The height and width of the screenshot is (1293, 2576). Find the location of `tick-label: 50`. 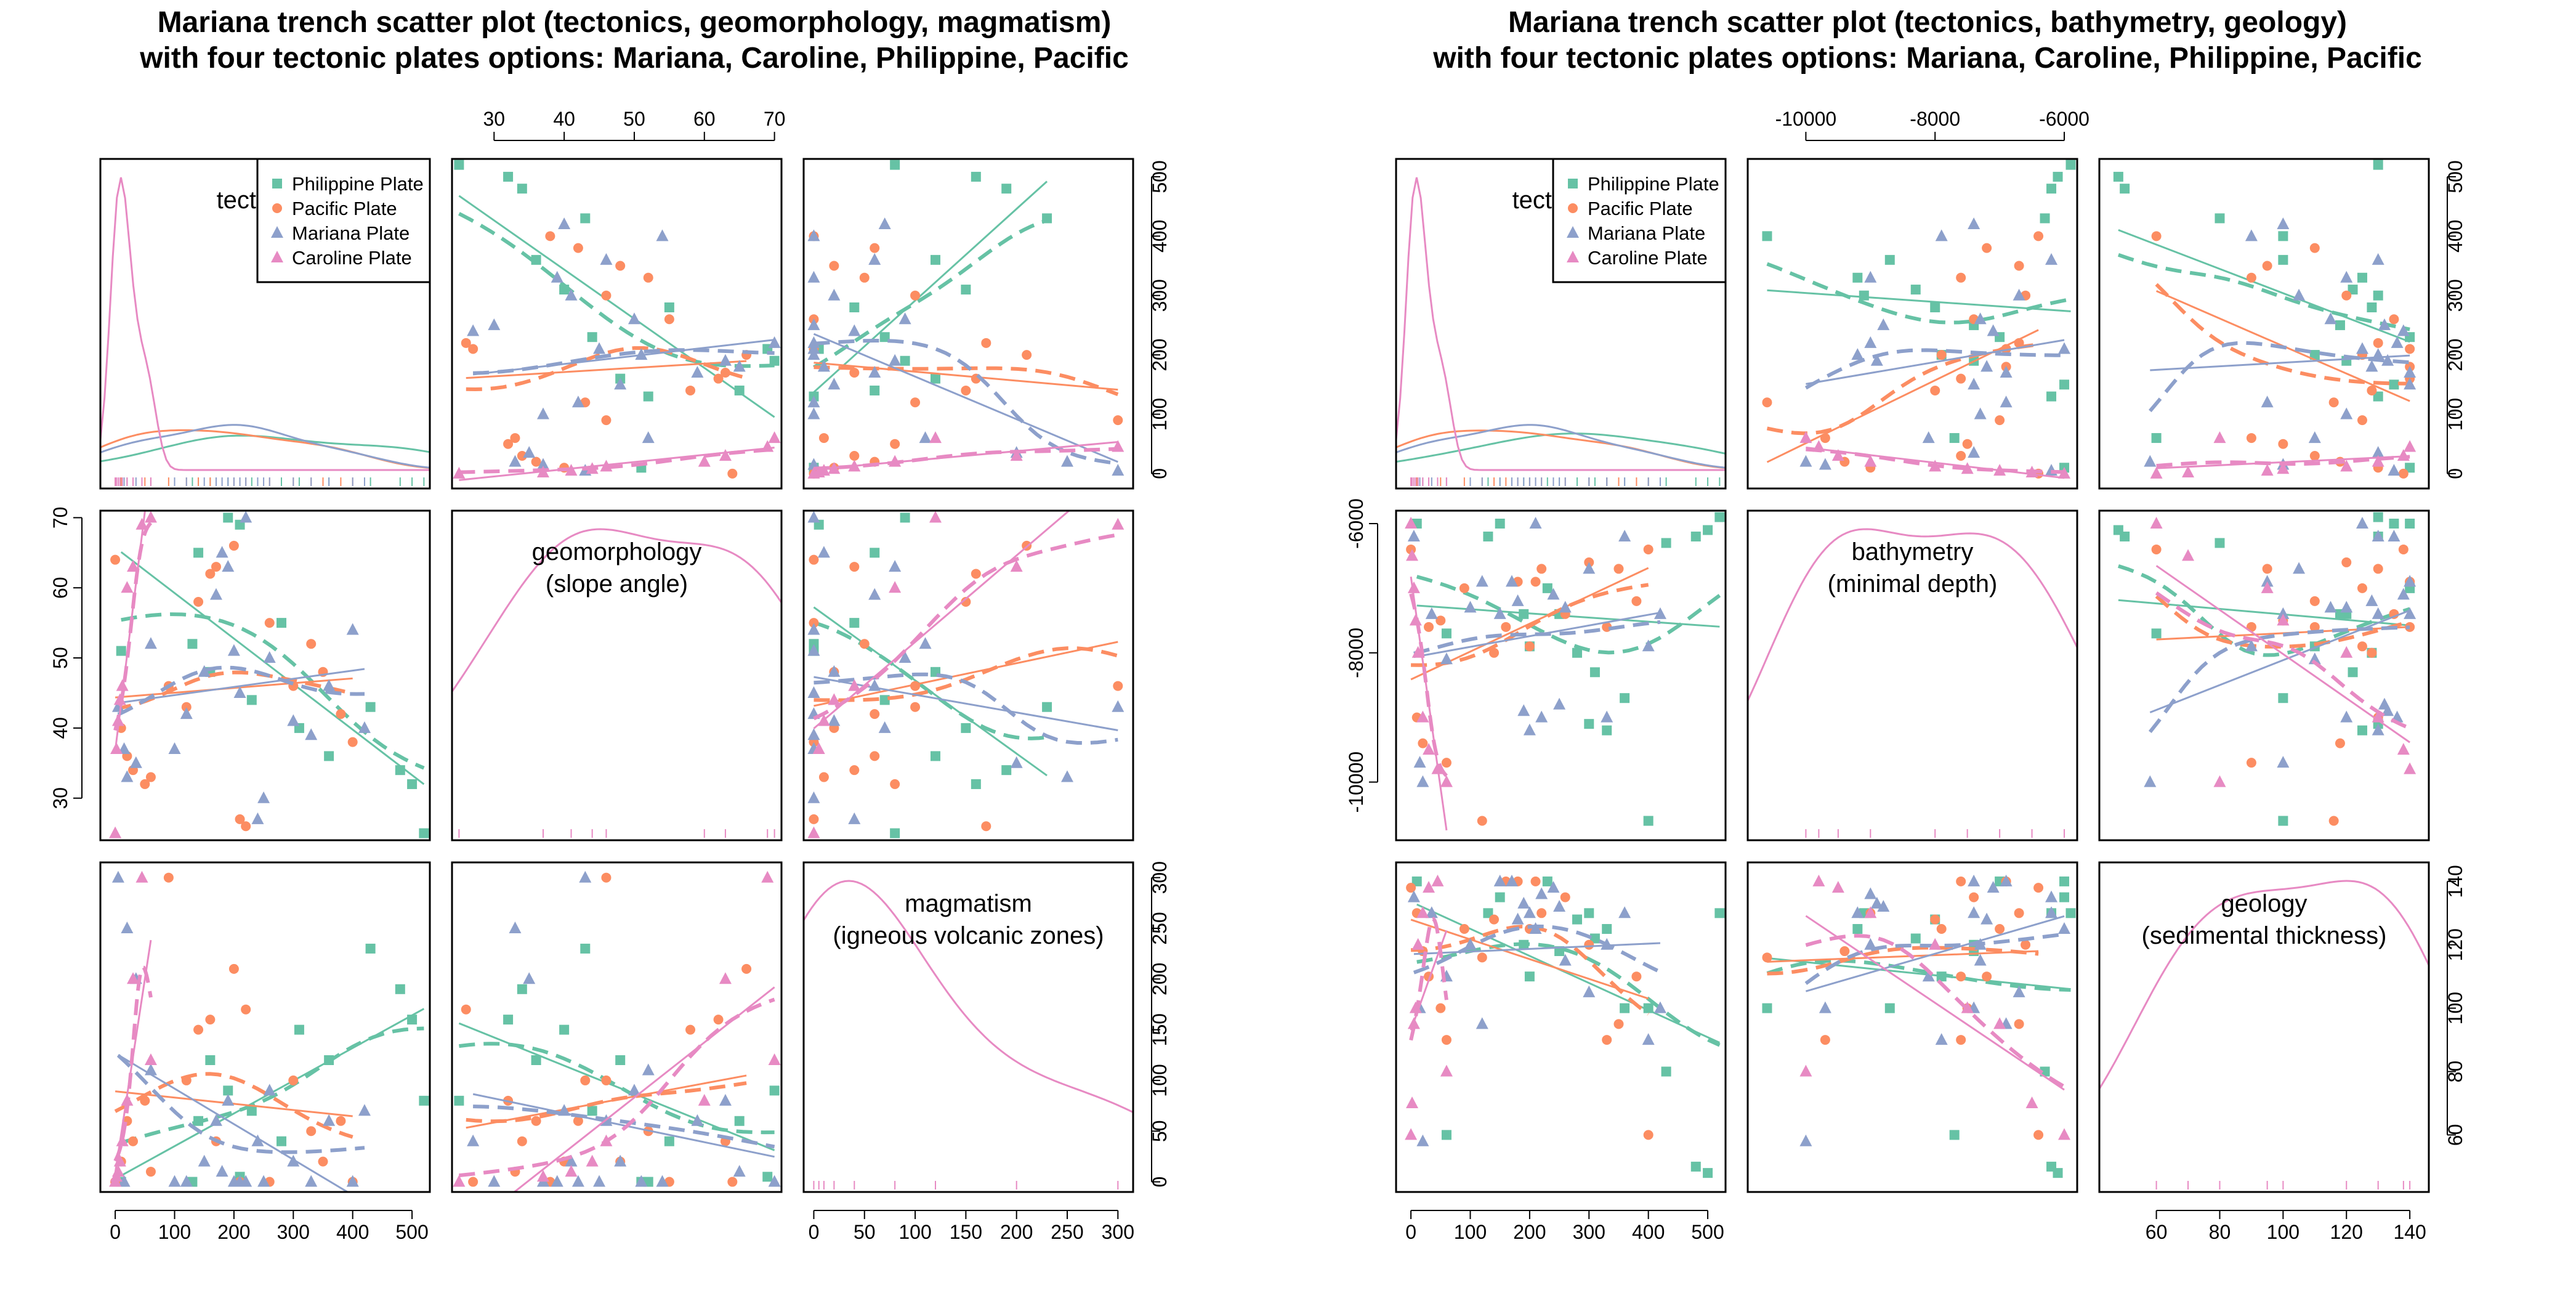

tick-label: 50 is located at coordinates (865, 1232).